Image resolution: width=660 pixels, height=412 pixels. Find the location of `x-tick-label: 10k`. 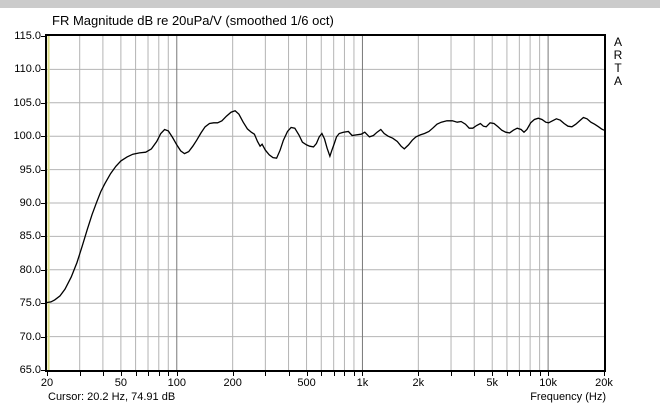

x-tick-label: 10k is located at coordinates (548, 383).